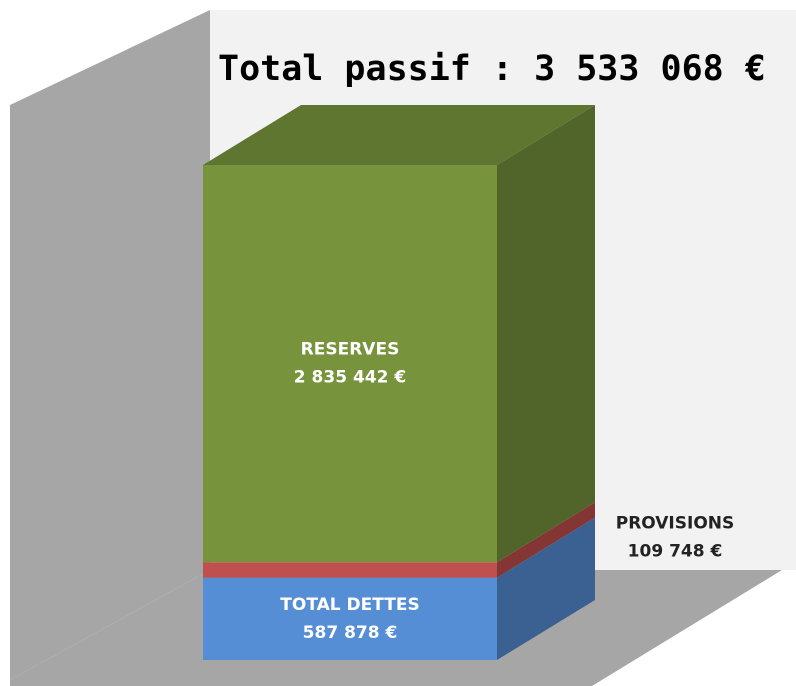 This screenshot has width=796, height=686. Describe the element at coordinates (350, 633) in the screenshot. I see `segment-value: 587 878 €` at that location.